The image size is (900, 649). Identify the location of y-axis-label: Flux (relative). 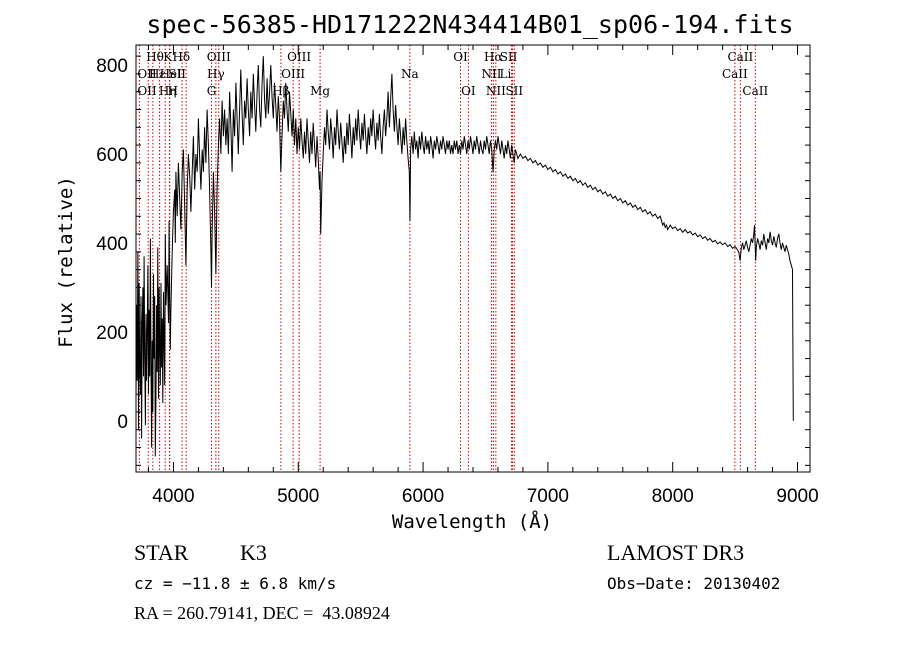
(66, 262).